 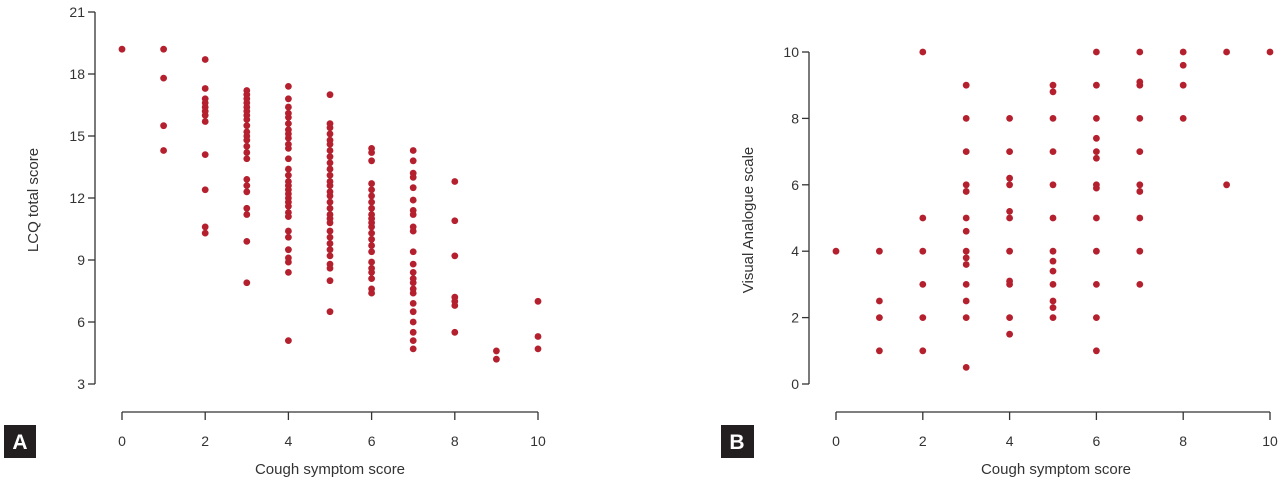 What do you see at coordinates (455, 441) in the screenshot?
I see `panel-a-x-tick-label: 8` at bounding box center [455, 441].